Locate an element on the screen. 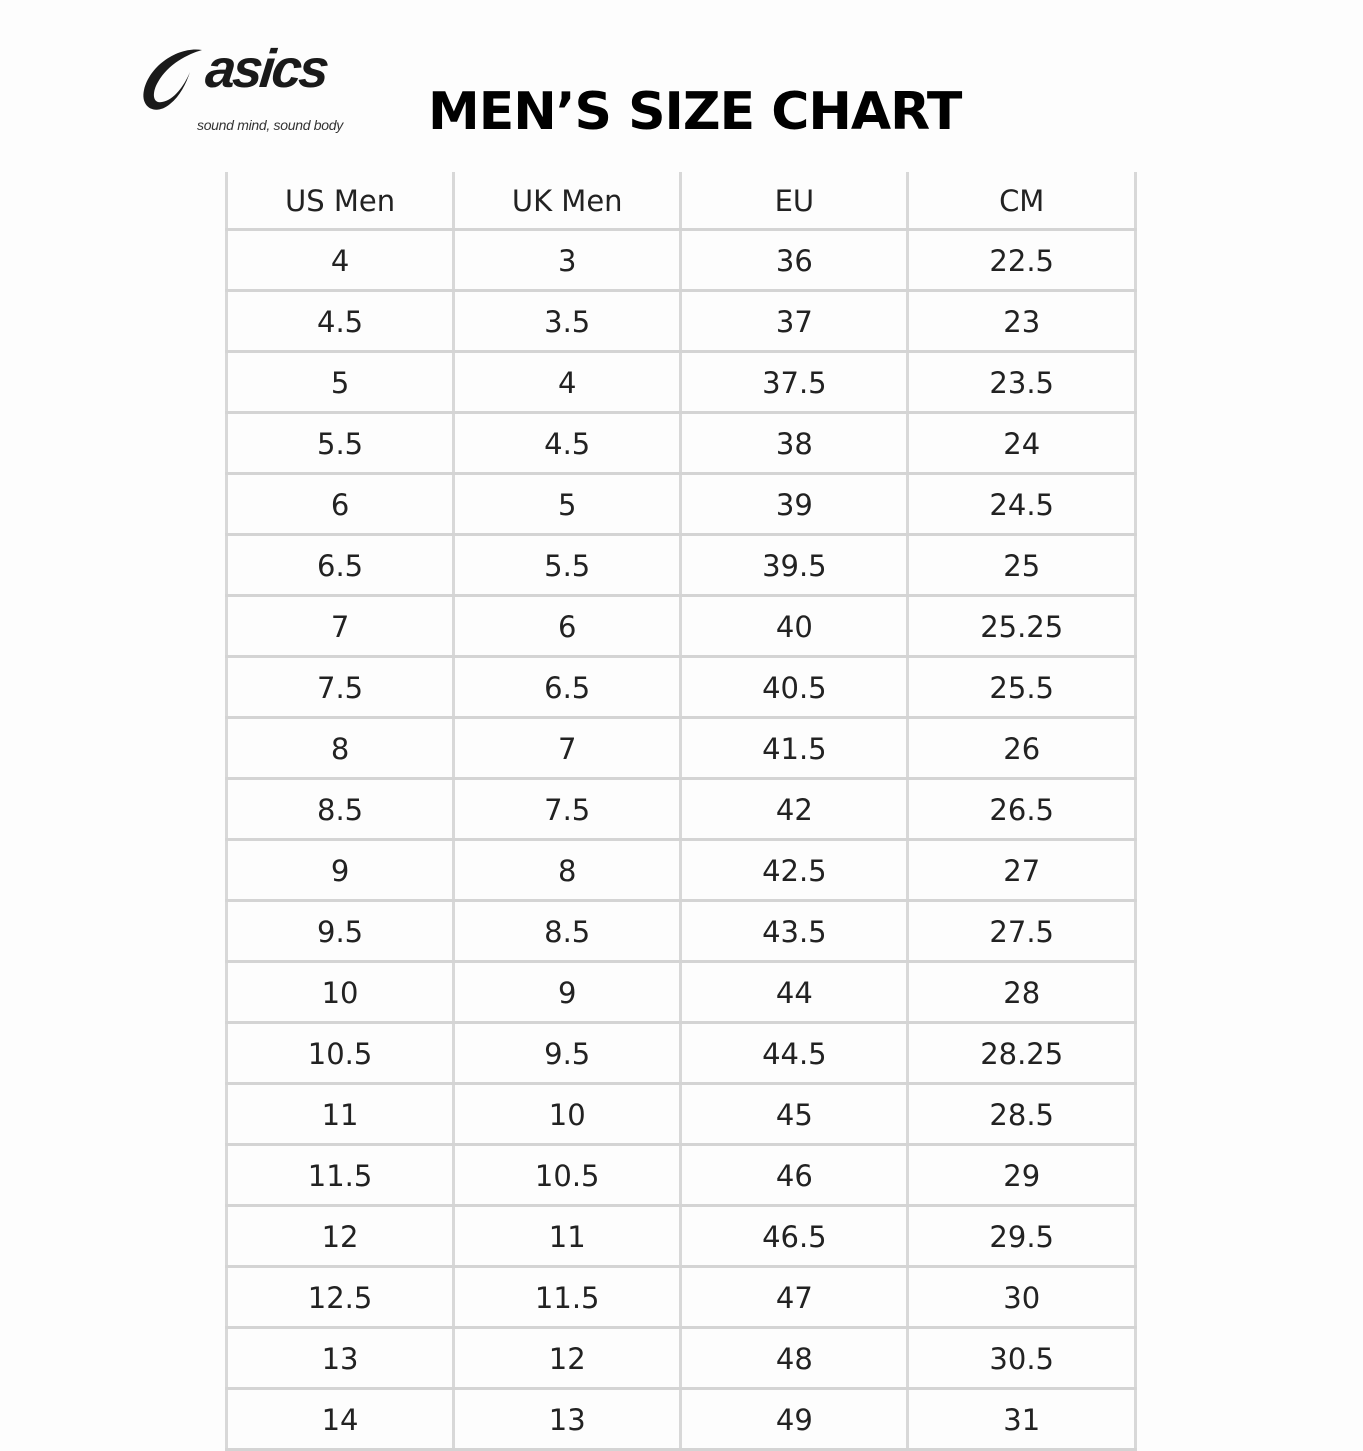 This screenshot has height=1451, width=1363. table-cell: 40.5 is located at coordinates (794, 687).